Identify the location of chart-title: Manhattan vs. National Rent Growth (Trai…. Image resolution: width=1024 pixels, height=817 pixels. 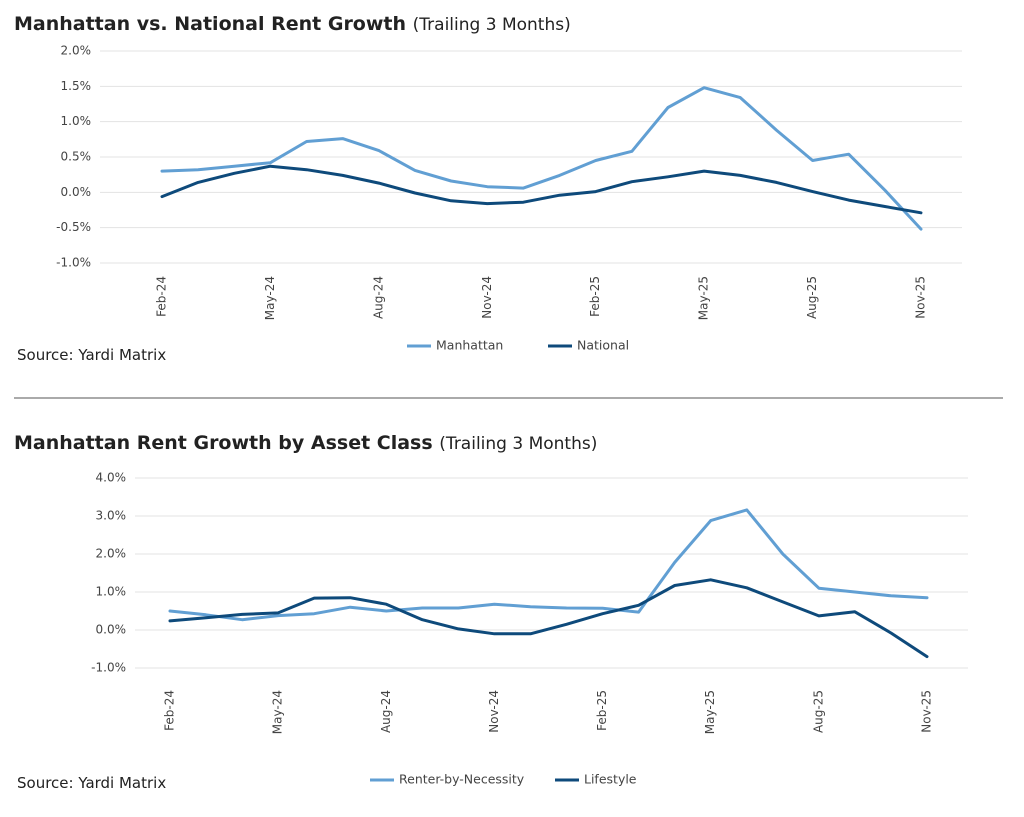
(292, 24).